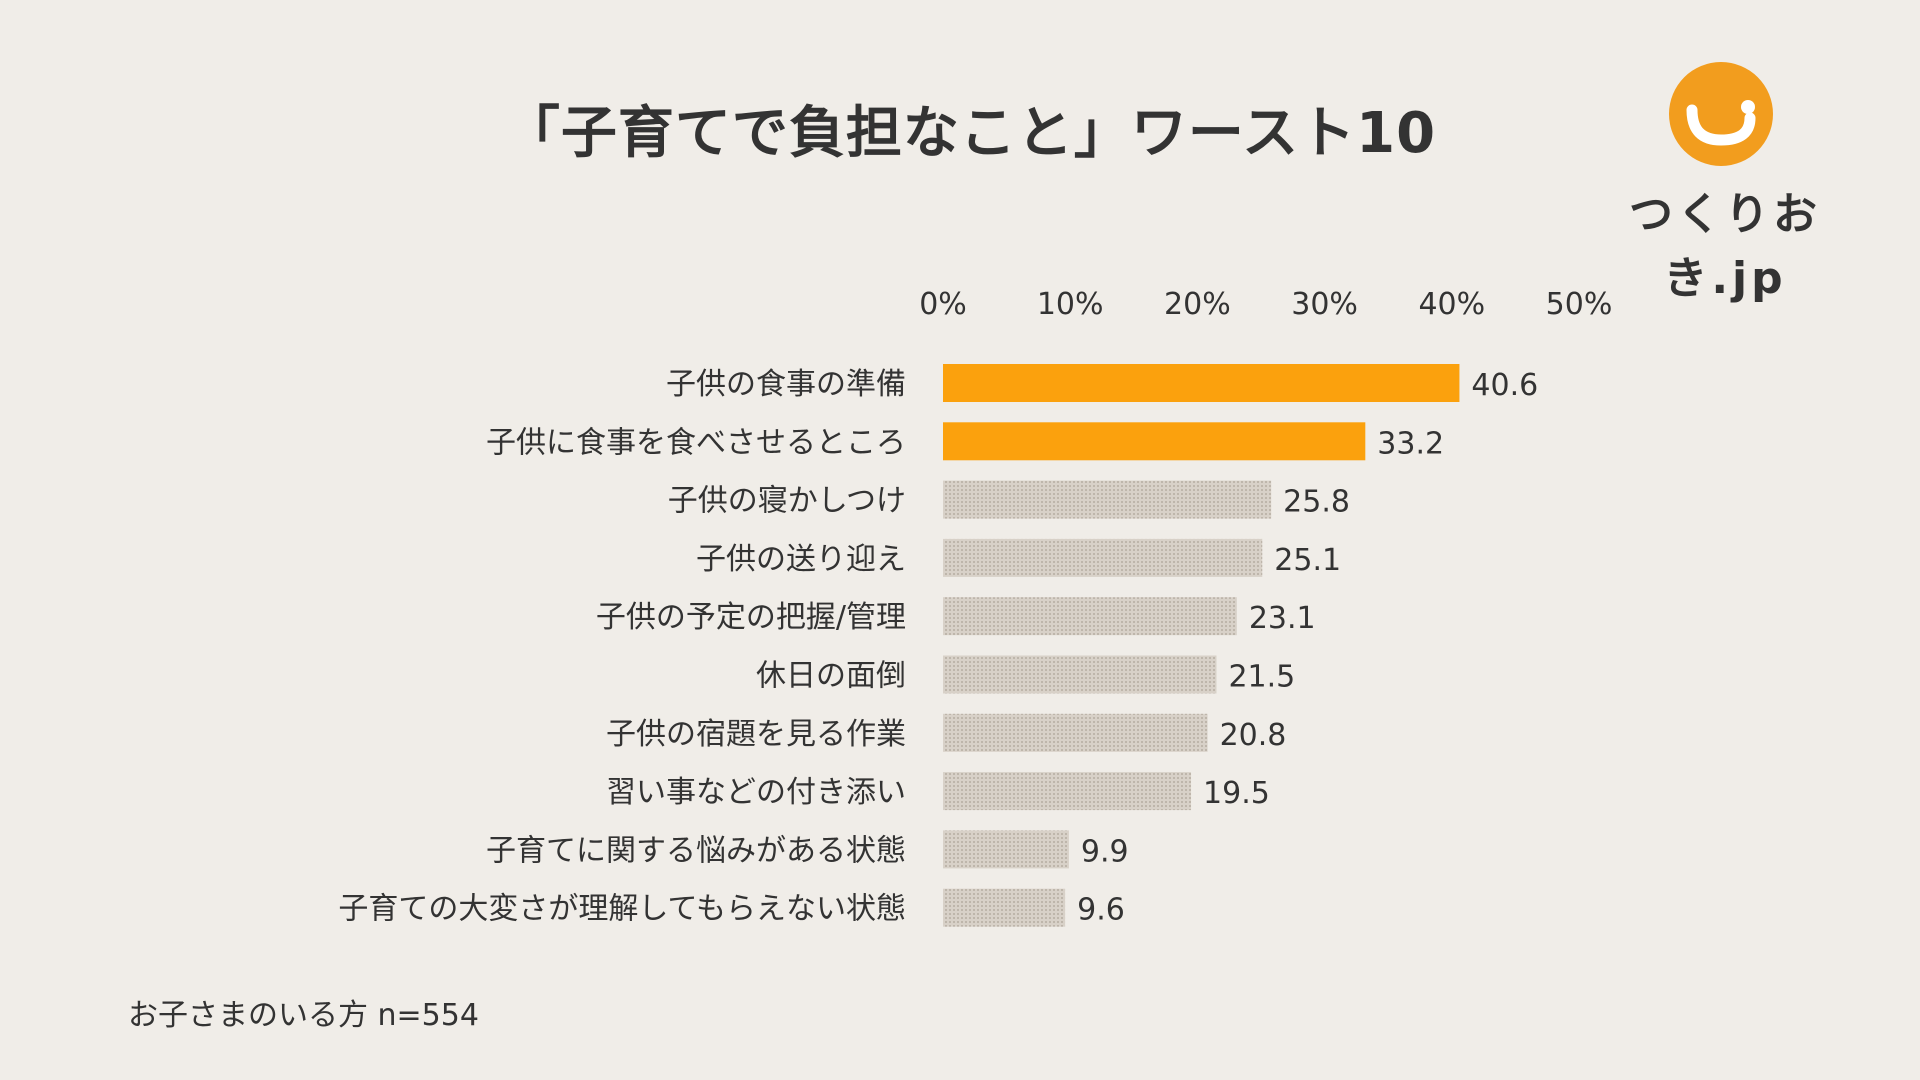 This screenshot has height=1080, width=1920. I want to click on category-label: 子供の寝かしつけ, so click(787, 501).